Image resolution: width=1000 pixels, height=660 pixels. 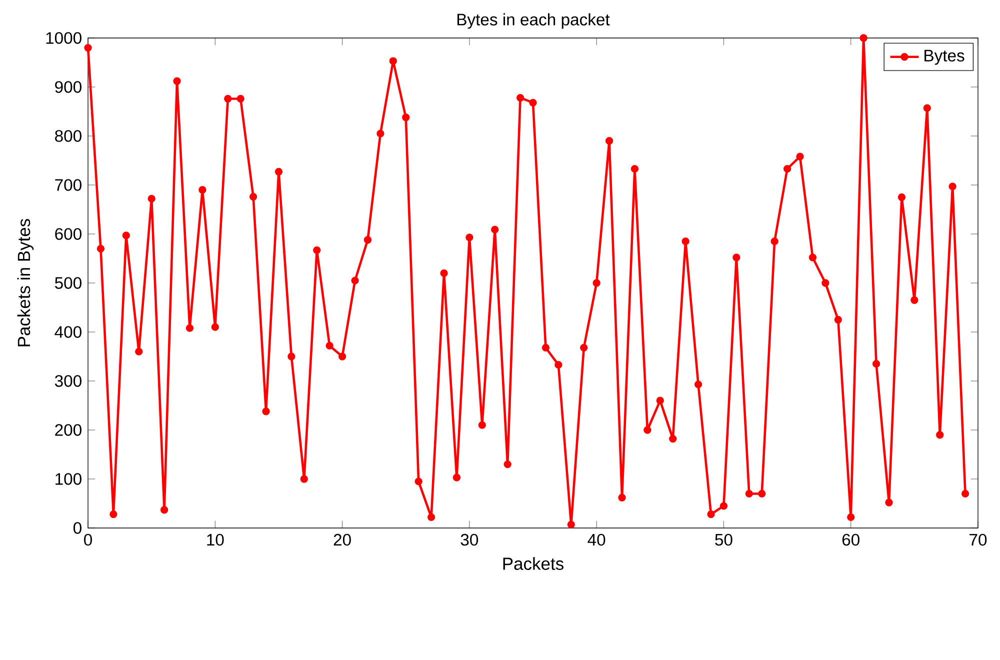 What do you see at coordinates (851, 540) in the screenshot?
I see `x-tick-label: 60` at bounding box center [851, 540].